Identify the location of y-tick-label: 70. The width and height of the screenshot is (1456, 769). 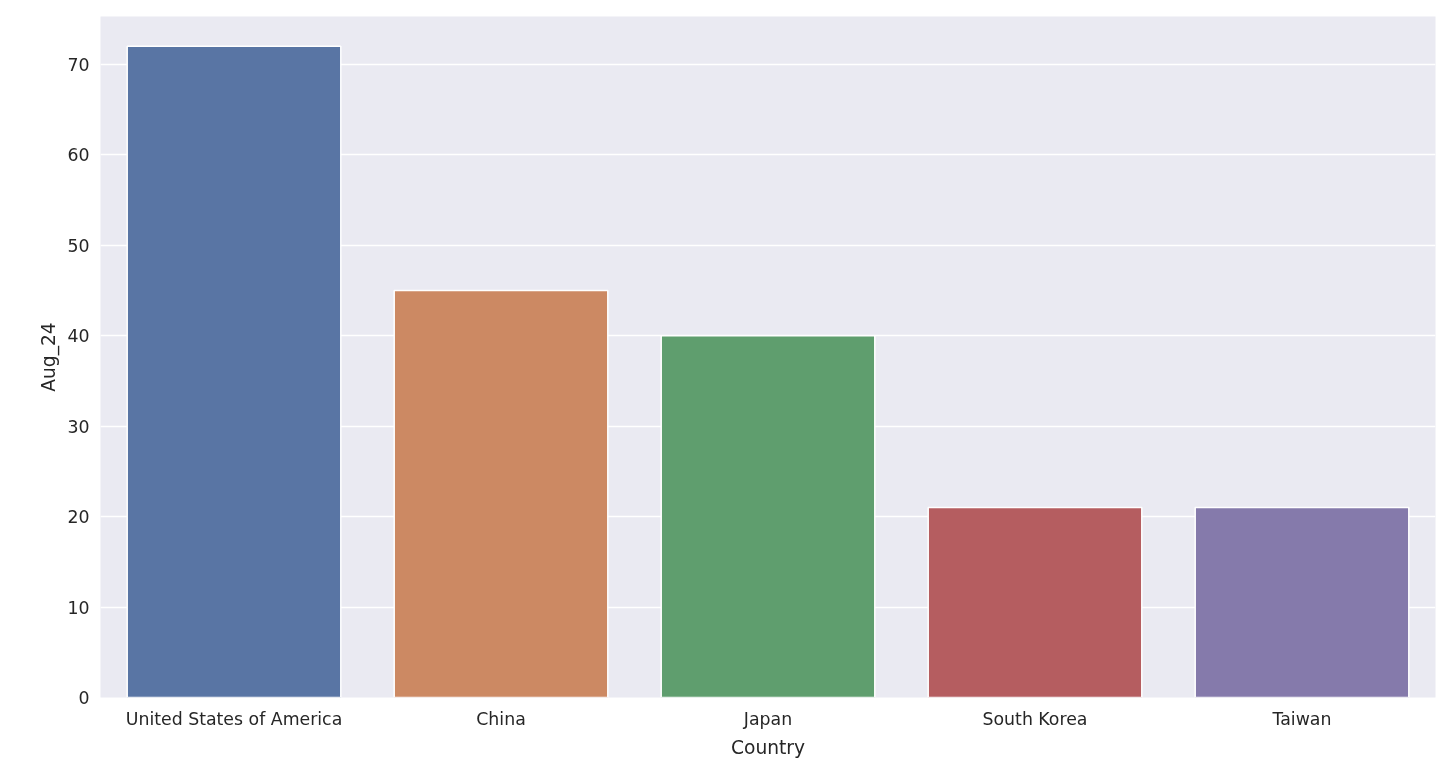
(78, 64).